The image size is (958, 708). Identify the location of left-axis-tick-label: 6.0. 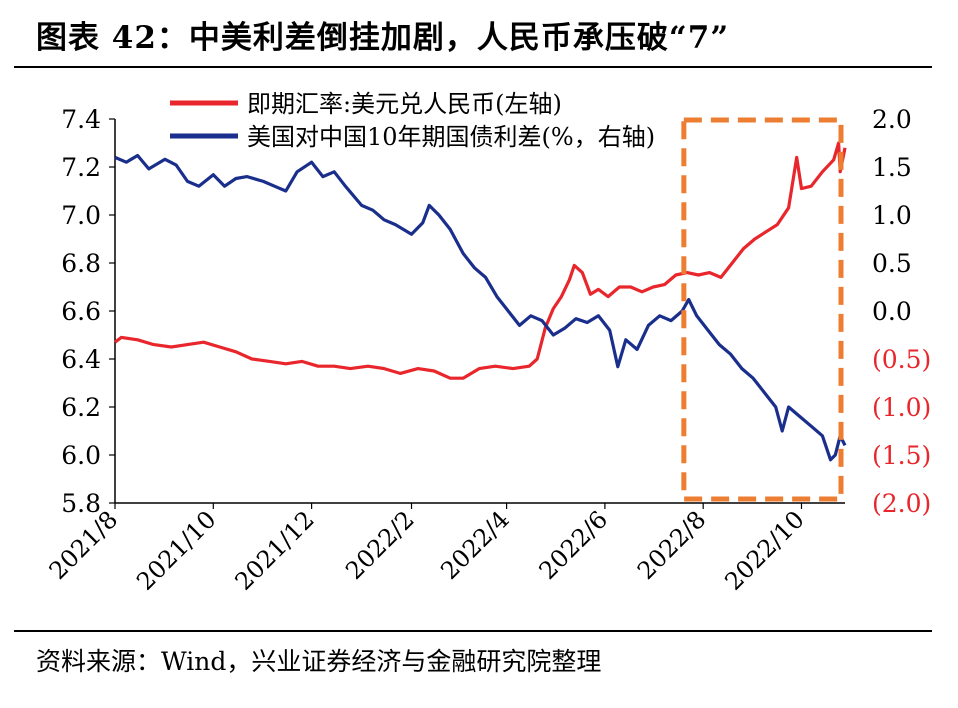
(81, 455).